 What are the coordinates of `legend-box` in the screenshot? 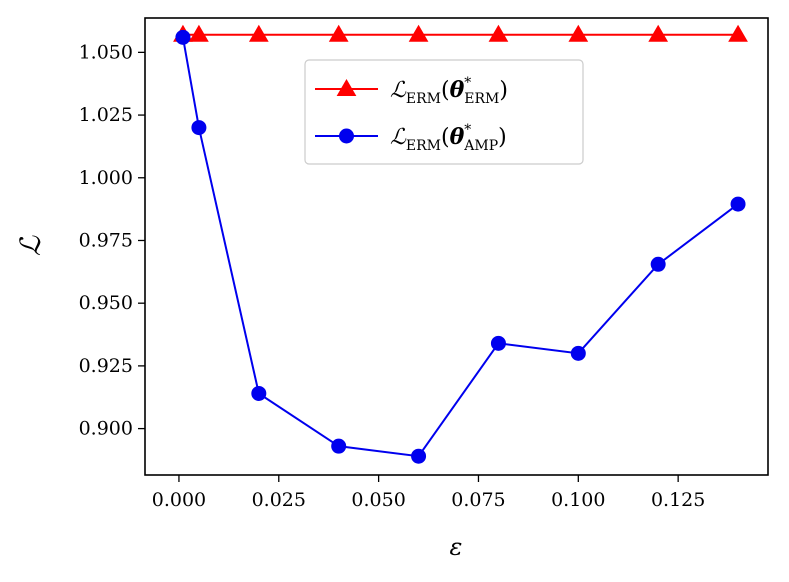 It's located at (444, 112).